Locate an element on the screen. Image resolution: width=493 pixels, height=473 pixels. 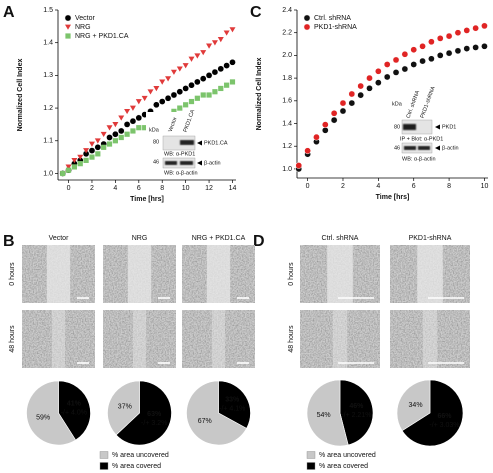
y-tick-label: 1.0 is located at coordinates (287, 169).